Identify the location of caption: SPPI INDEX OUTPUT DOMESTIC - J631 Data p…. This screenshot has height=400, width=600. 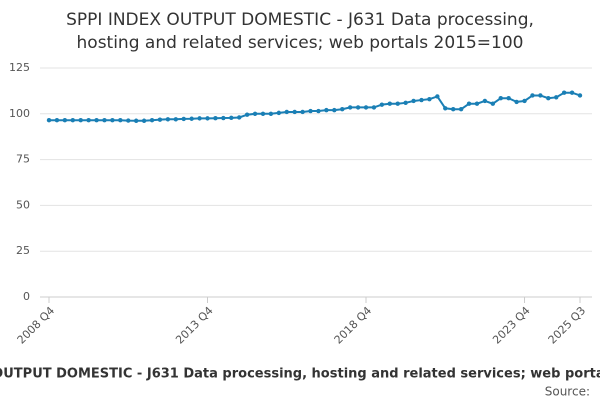
(300, 374).